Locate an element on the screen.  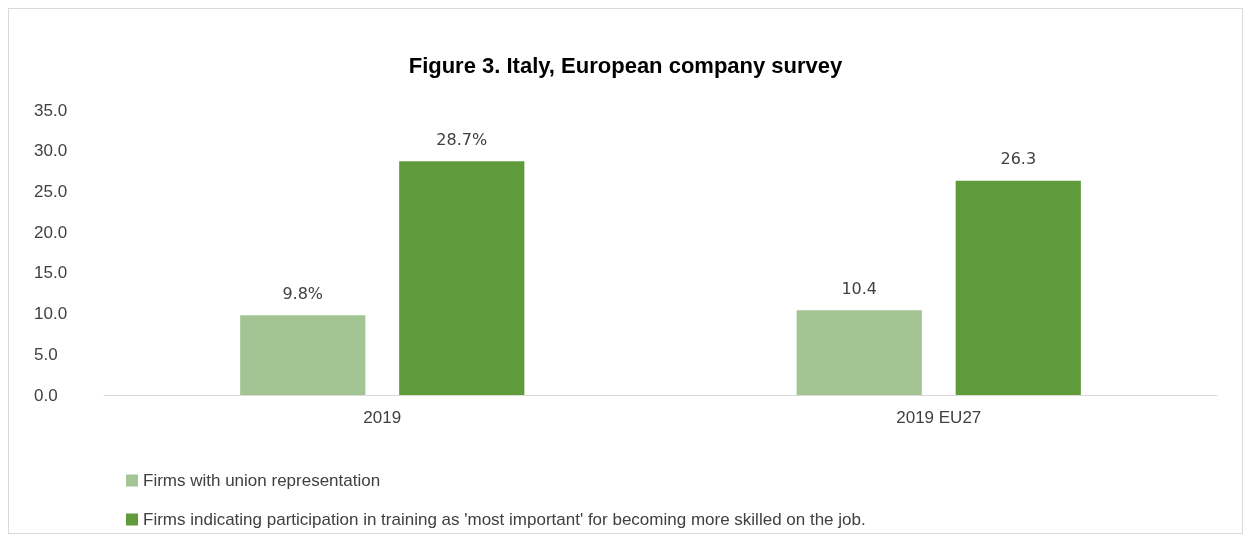
data-label: 10.4 is located at coordinates (859, 288).